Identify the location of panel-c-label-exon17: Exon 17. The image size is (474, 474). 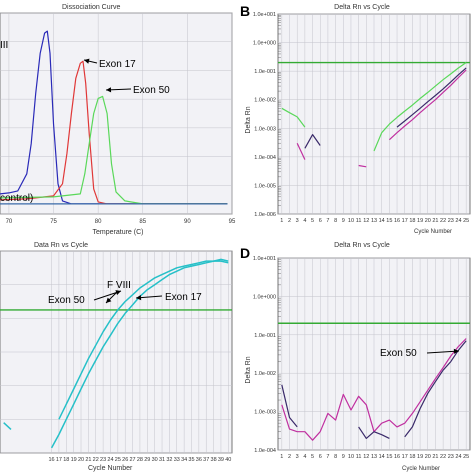
(183, 297).